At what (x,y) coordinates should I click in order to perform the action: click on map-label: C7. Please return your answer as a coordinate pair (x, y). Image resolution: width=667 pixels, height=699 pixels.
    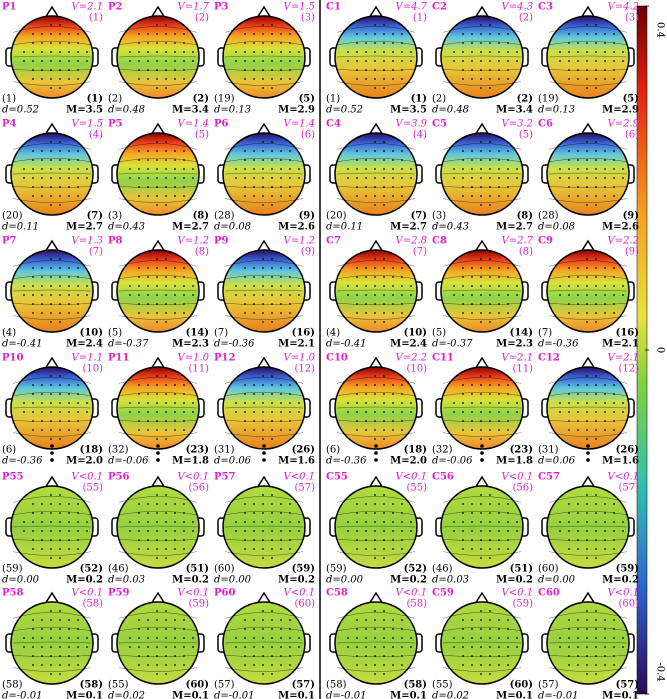
    Looking at the image, I should click on (333, 241).